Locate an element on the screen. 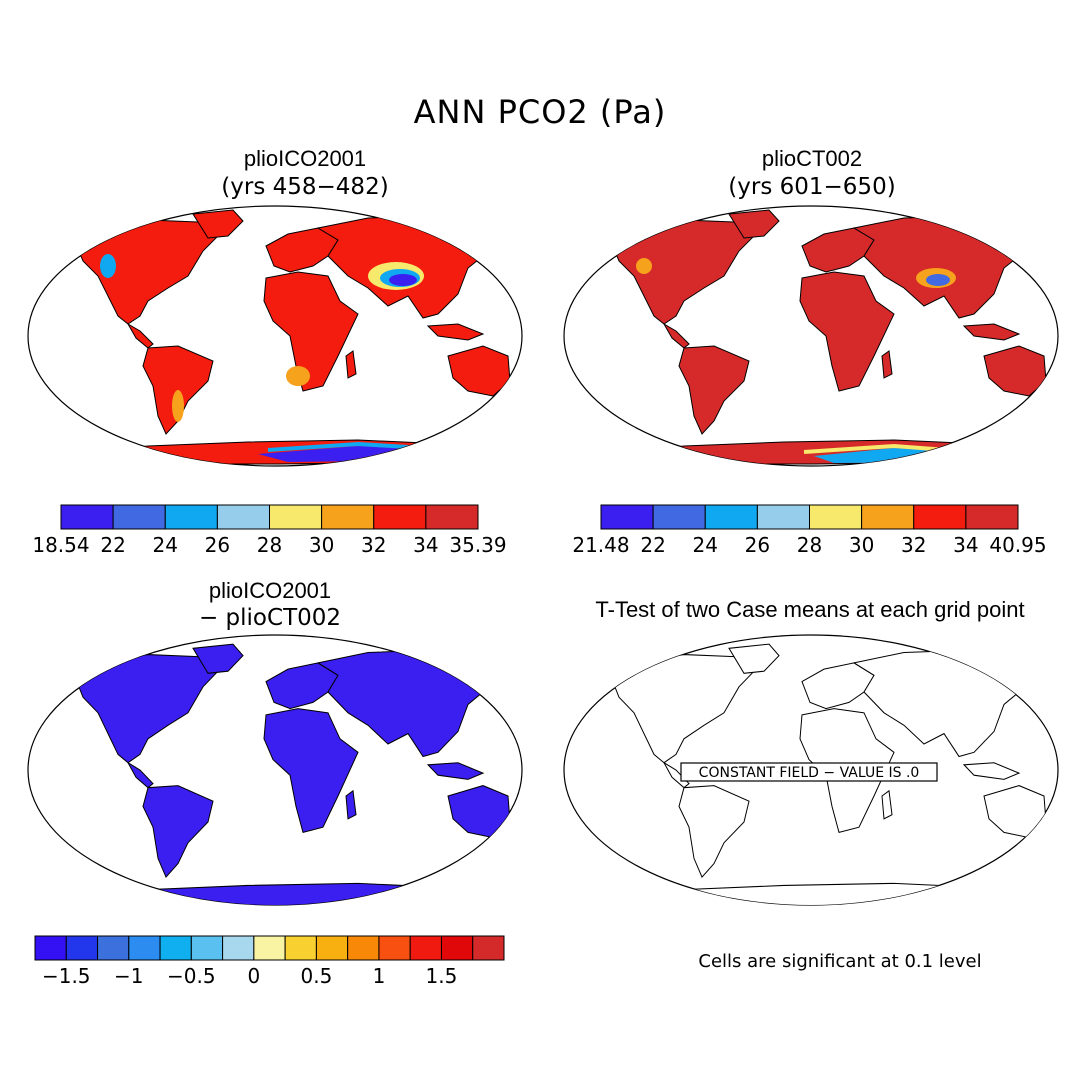  colorbar-tick-label: 1 is located at coordinates (379, 976).